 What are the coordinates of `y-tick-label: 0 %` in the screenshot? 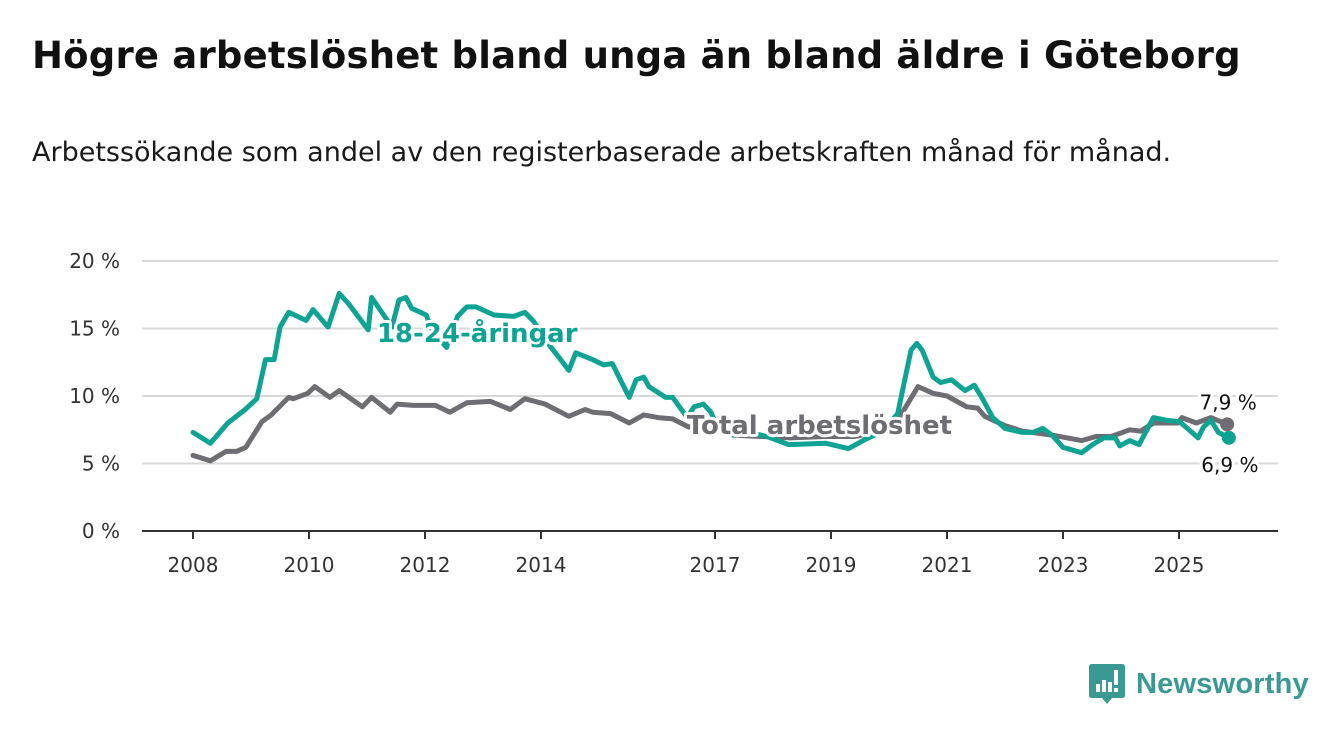 It's located at (101, 531).